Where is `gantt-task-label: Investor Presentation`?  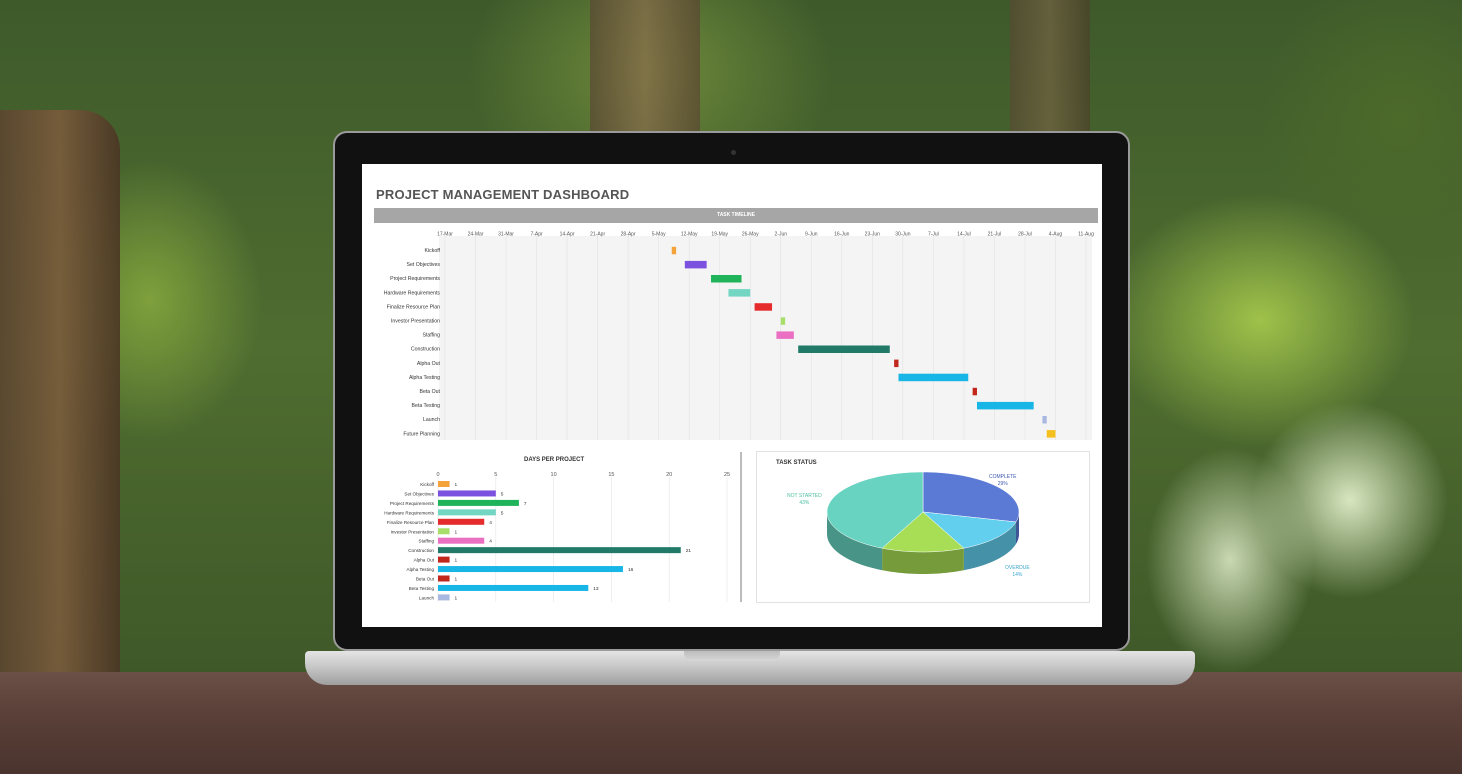
gantt-task-label: Investor Presentation is located at coordinates (415, 322).